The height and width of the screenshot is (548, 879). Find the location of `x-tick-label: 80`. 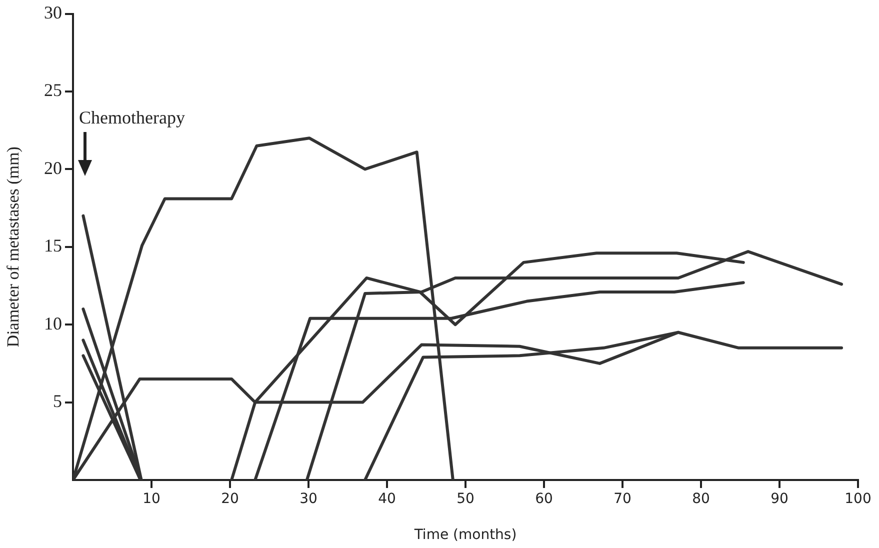

x-tick-label: 80 is located at coordinates (701, 499).